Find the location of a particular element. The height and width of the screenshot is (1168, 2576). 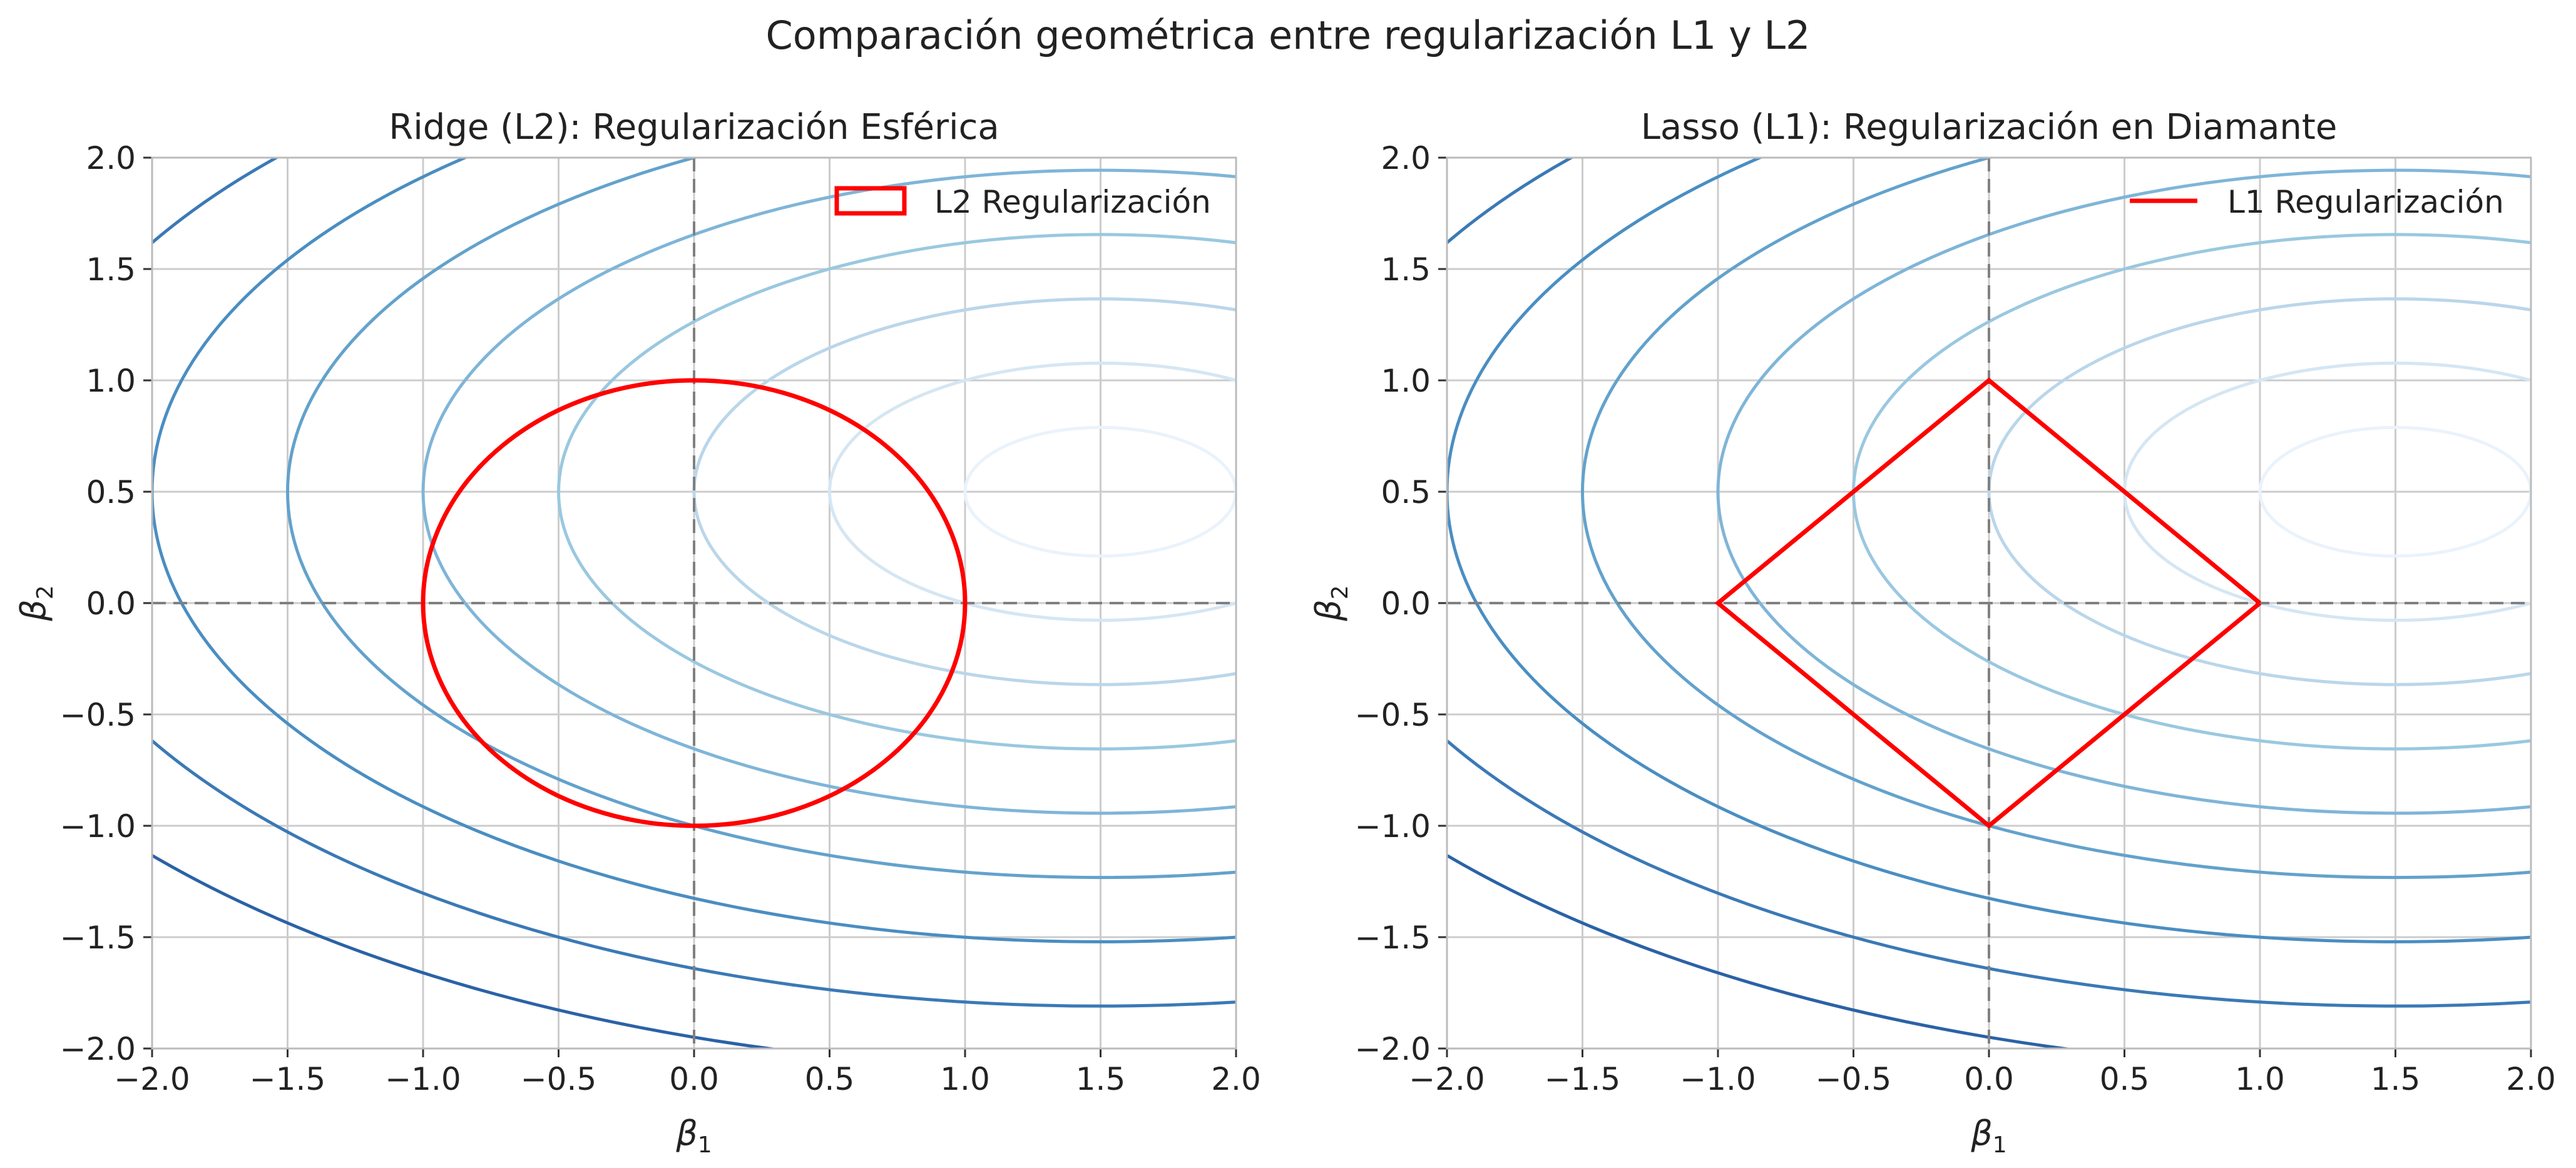

ridge-y-ticks: −2.0 −1.5 −1.0 −0.5 0.0 0.5 1.0 1.5 2.0 is located at coordinates (106, 603).